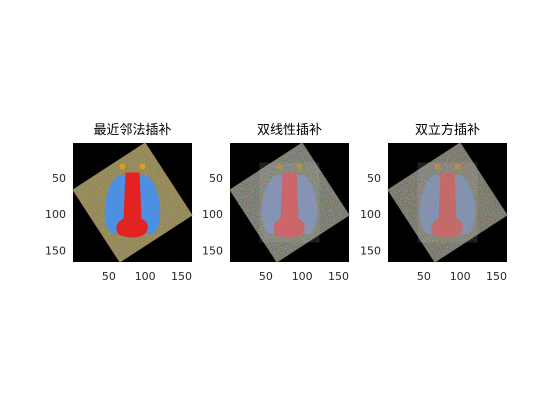  Describe the element at coordinates (132, 205) in the screenshot. I see `nose` at that location.